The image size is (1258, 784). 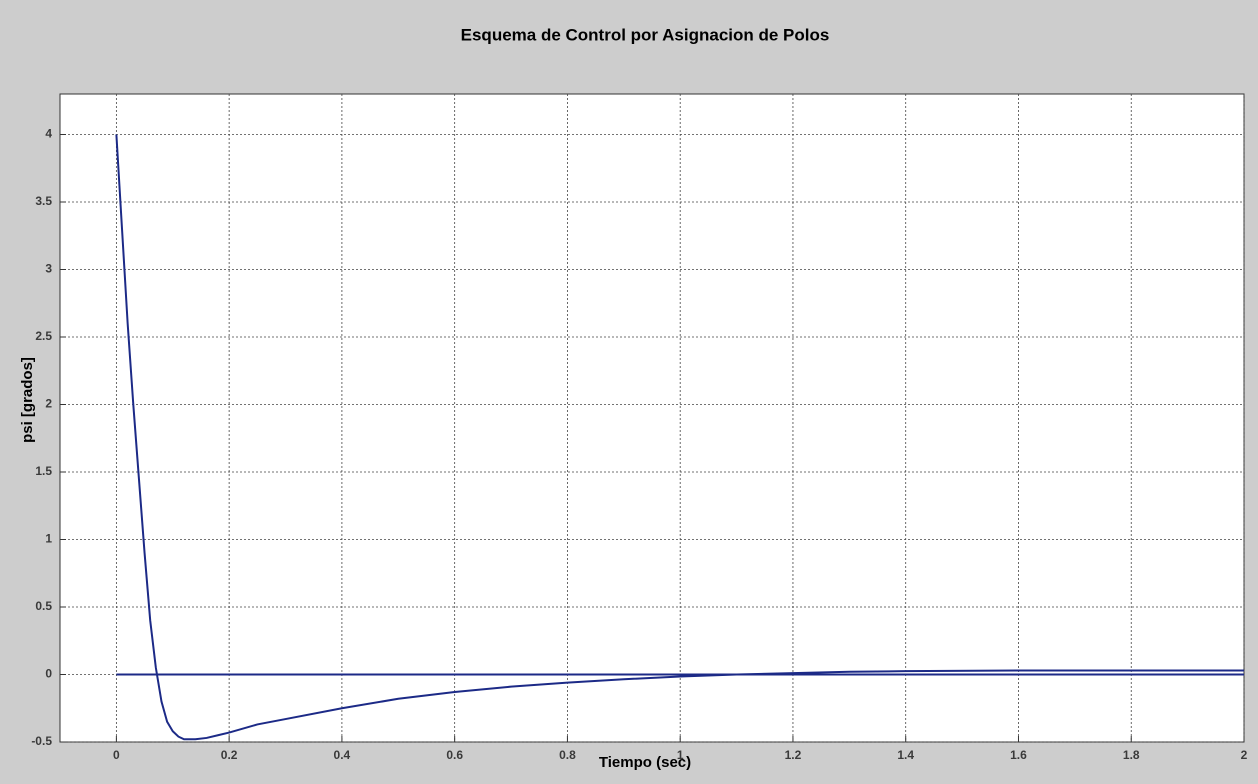 What do you see at coordinates (43, 201) in the screenshot?
I see `y-tick-label: 3.5` at bounding box center [43, 201].